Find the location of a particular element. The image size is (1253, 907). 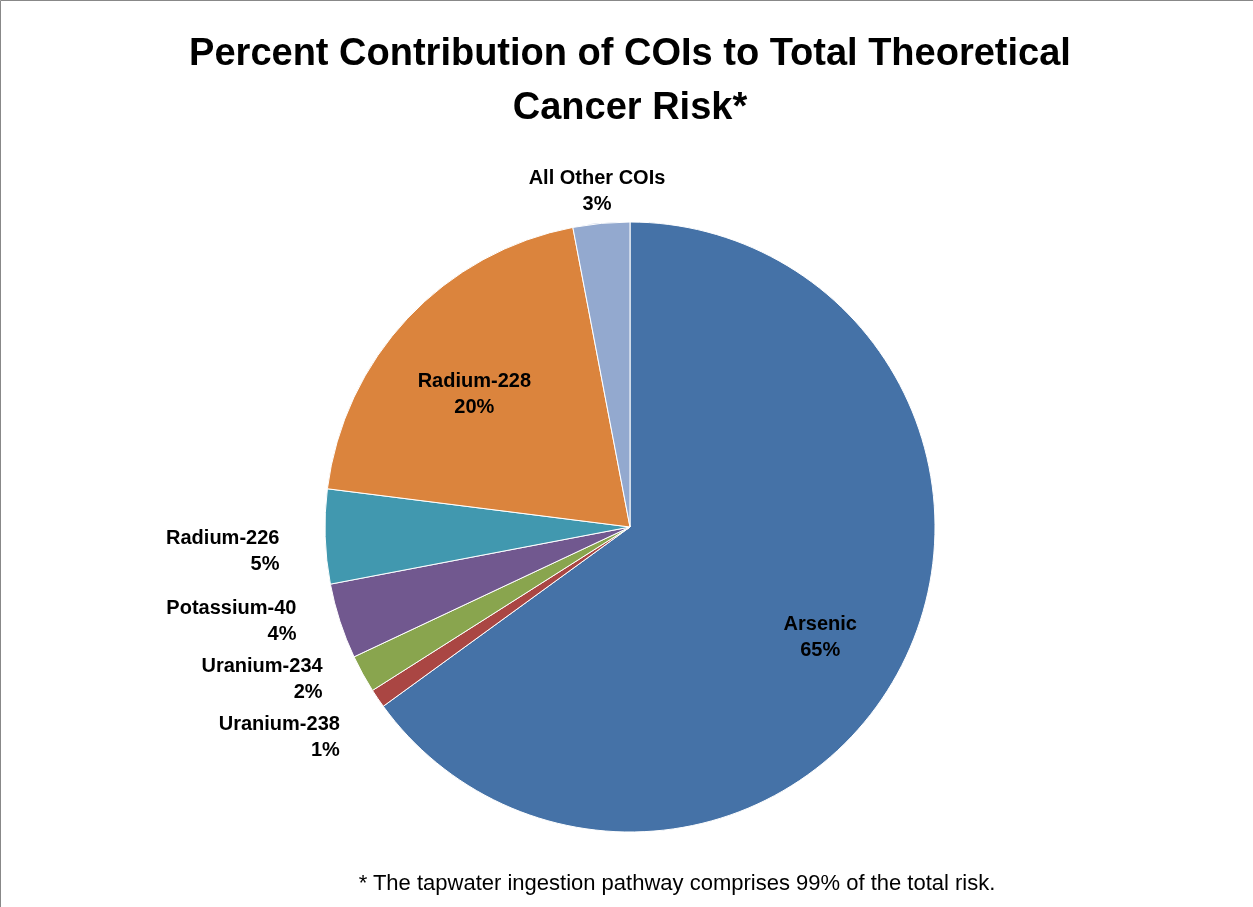

slice-label: Potassium-40 is located at coordinates (231, 607).